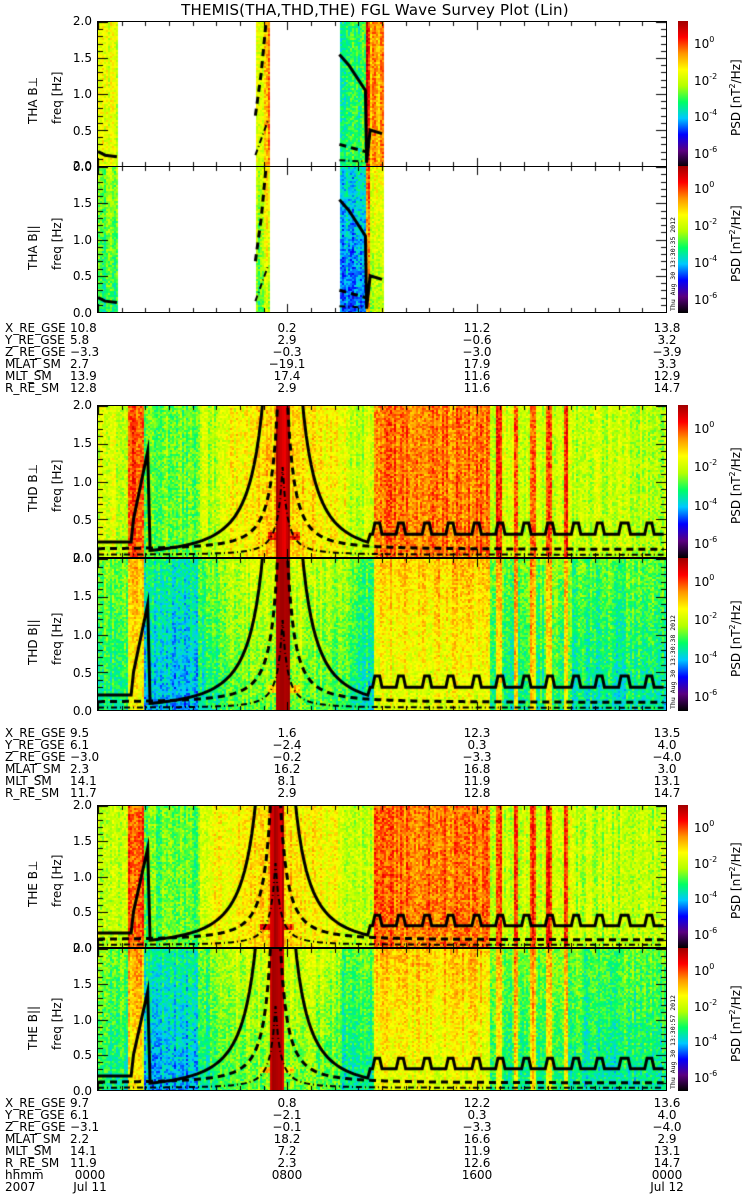 The image size is (750, 1200). What do you see at coordinates (667, 1163) in the screenshot?
I see `ephemeris-value: 14.7` at bounding box center [667, 1163].